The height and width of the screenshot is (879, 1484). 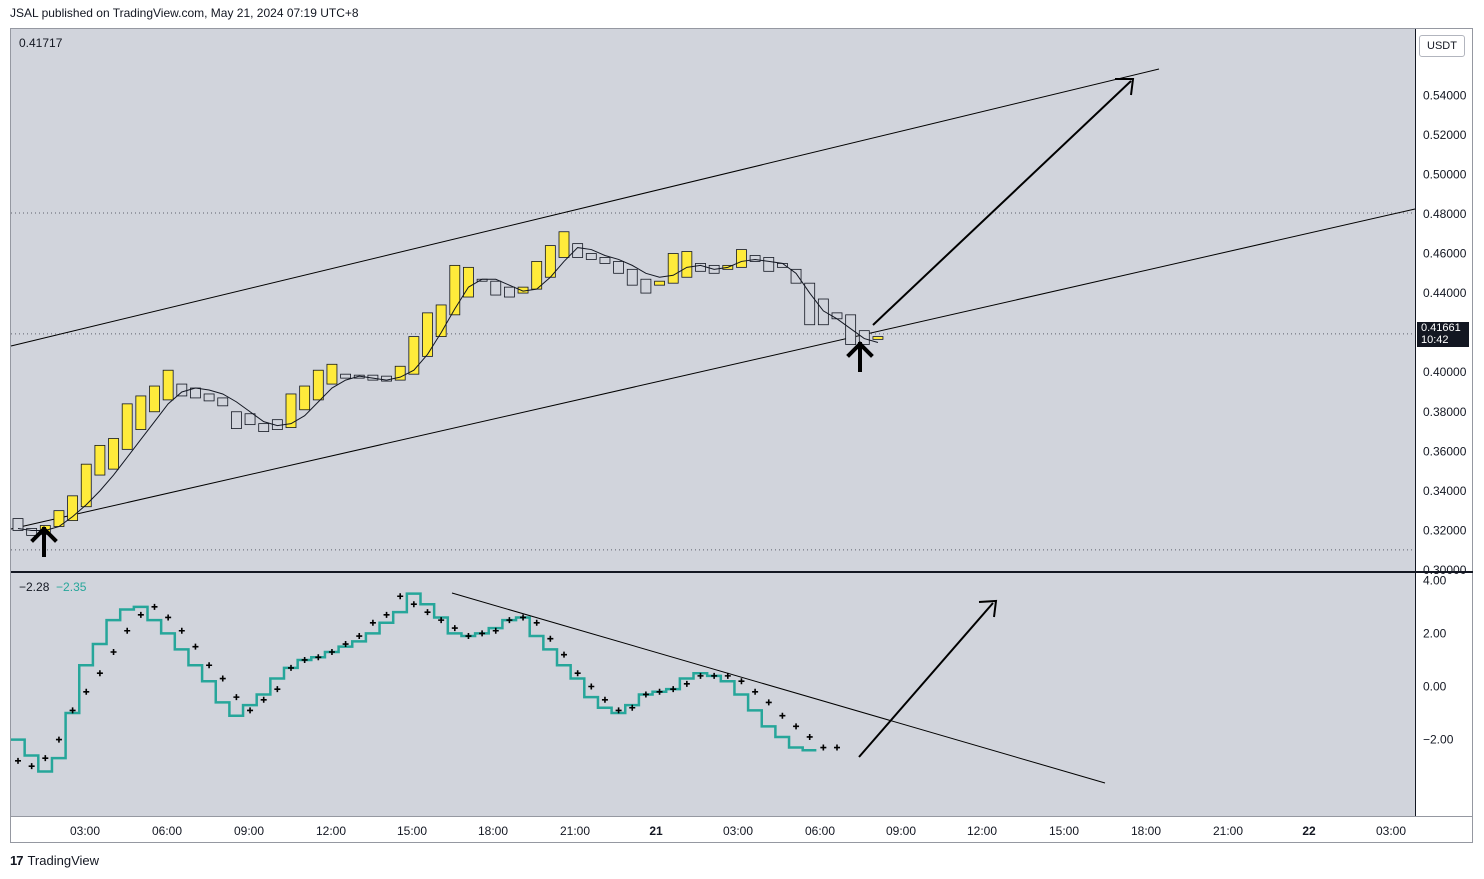 What do you see at coordinates (926, 680) in the screenshot?
I see `oscillator-arrow-line` at bounding box center [926, 680].